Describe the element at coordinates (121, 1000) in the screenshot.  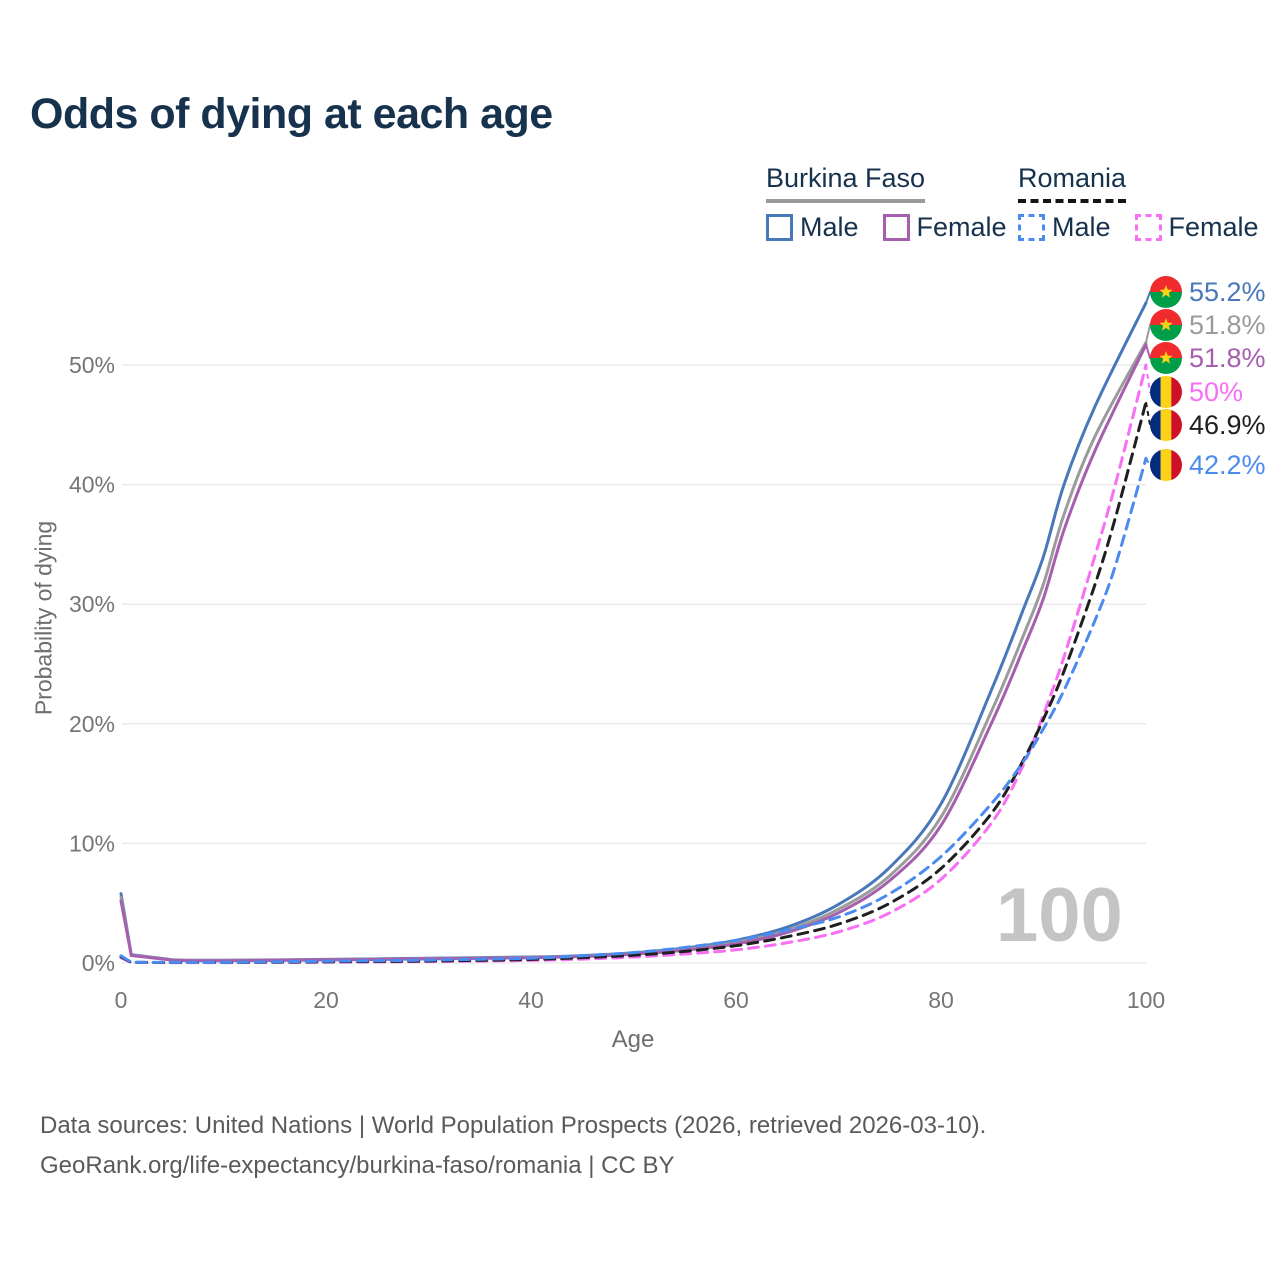
I see `x-tick-label: 0` at that location.